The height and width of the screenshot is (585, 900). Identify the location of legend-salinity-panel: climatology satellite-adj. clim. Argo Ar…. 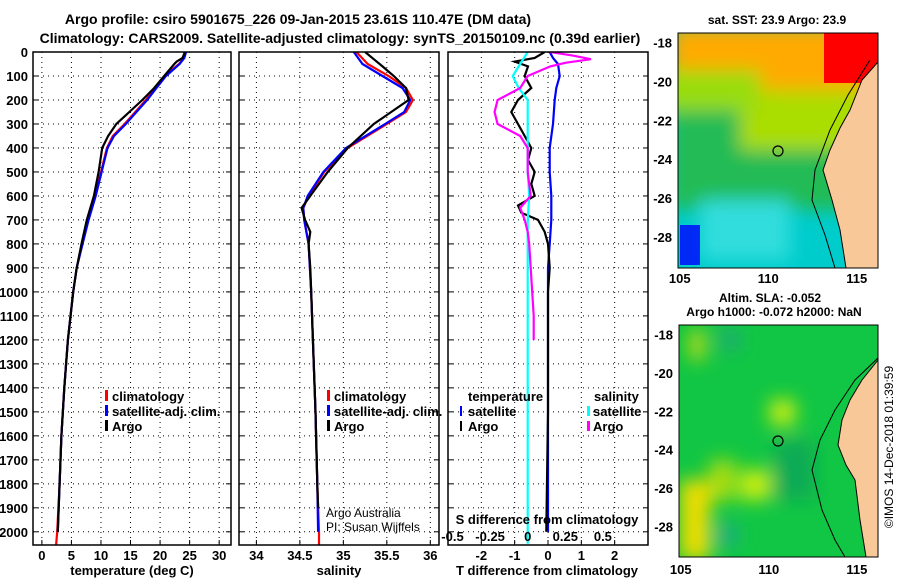
(384, 461).